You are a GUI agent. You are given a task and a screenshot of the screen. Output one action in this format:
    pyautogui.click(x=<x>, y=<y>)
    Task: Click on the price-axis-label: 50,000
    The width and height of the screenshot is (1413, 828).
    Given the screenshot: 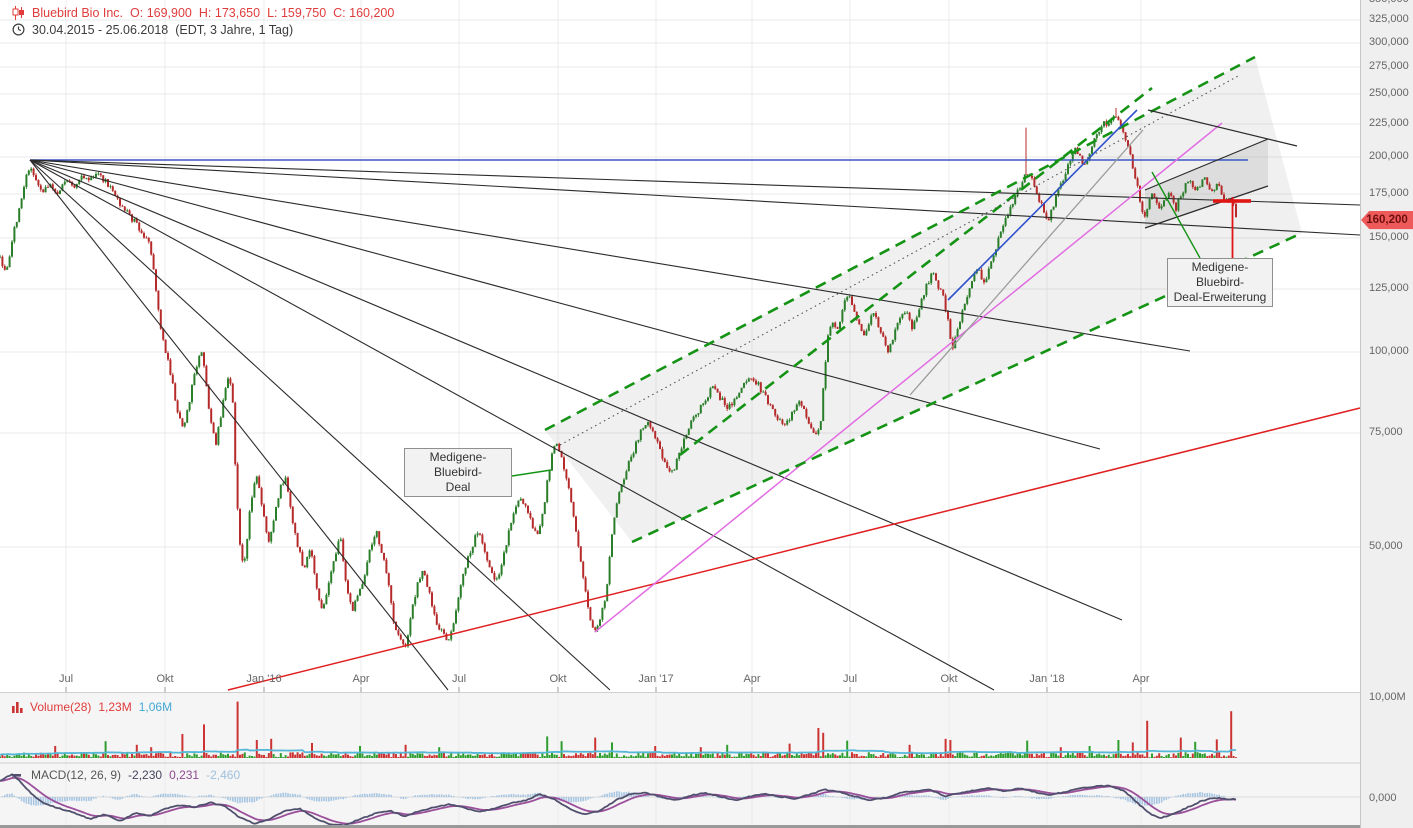 What is the action you would take?
    pyautogui.click(x=1386, y=546)
    